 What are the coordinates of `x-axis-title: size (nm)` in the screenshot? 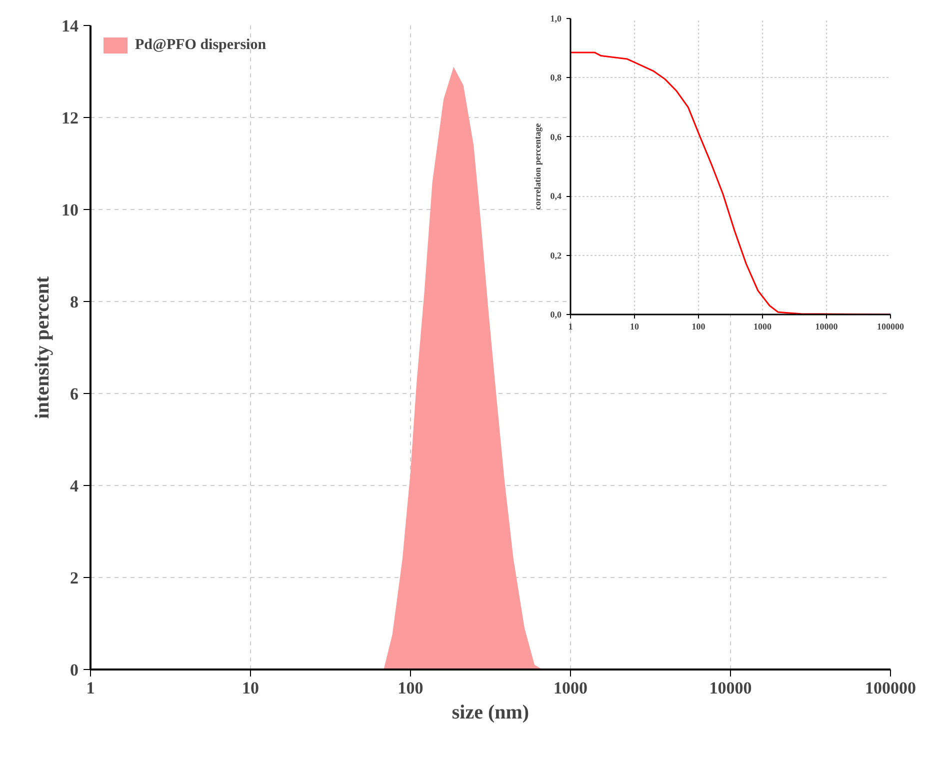 It's located at (491, 713).